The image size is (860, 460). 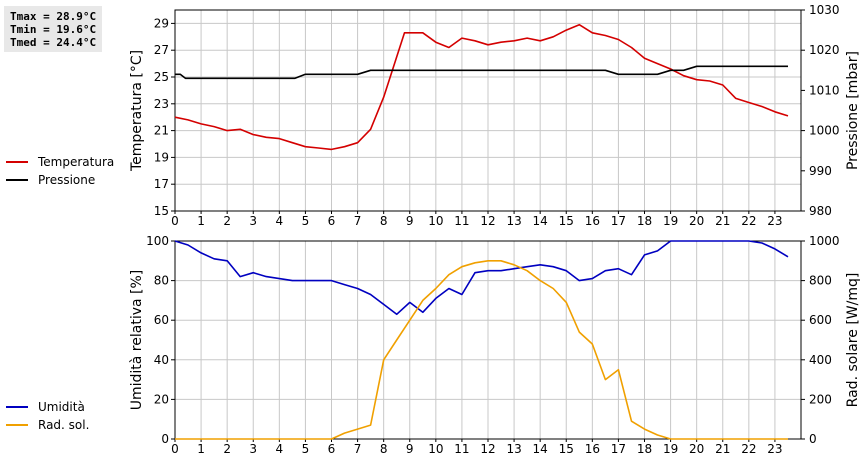 What do you see at coordinates (161, 157) in the screenshot?
I see `chart1-ytick-label-19: 19` at bounding box center [161, 157].